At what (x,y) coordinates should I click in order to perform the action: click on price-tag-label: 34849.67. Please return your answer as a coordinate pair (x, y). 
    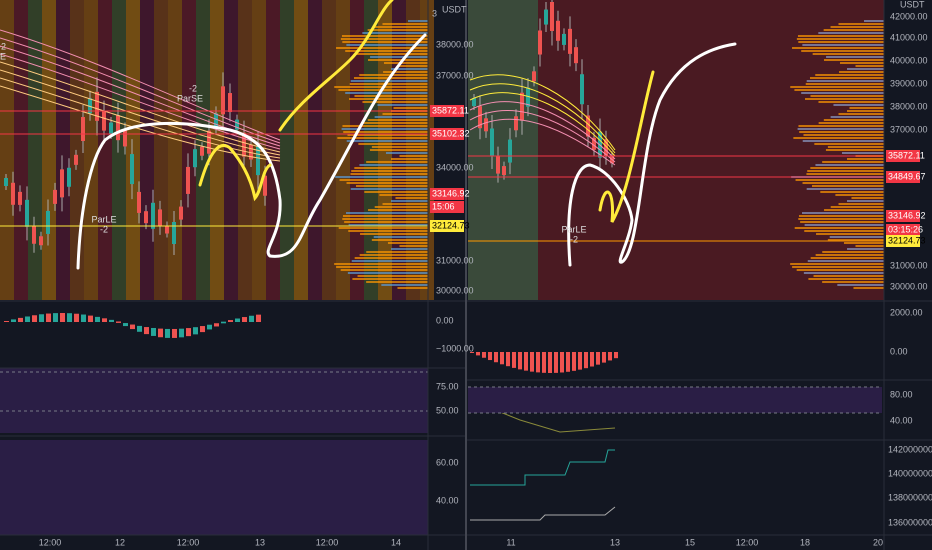
    Looking at the image, I should click on (907, 176).